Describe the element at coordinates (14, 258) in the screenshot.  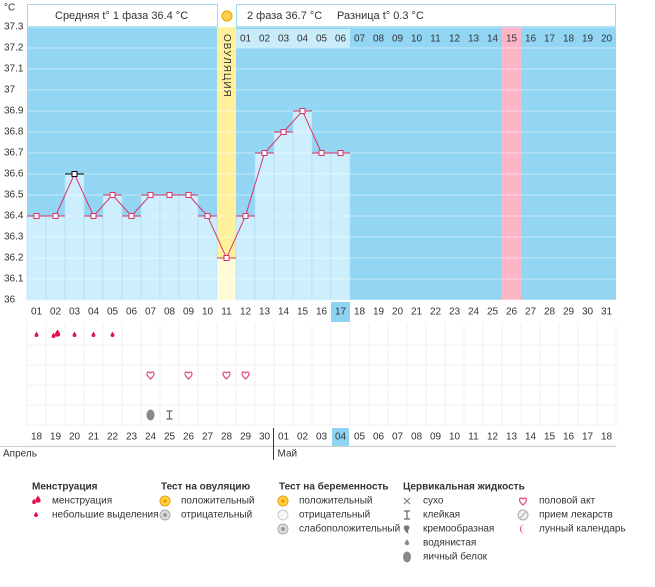
I see `y-tick-label: 36.2` at that location.